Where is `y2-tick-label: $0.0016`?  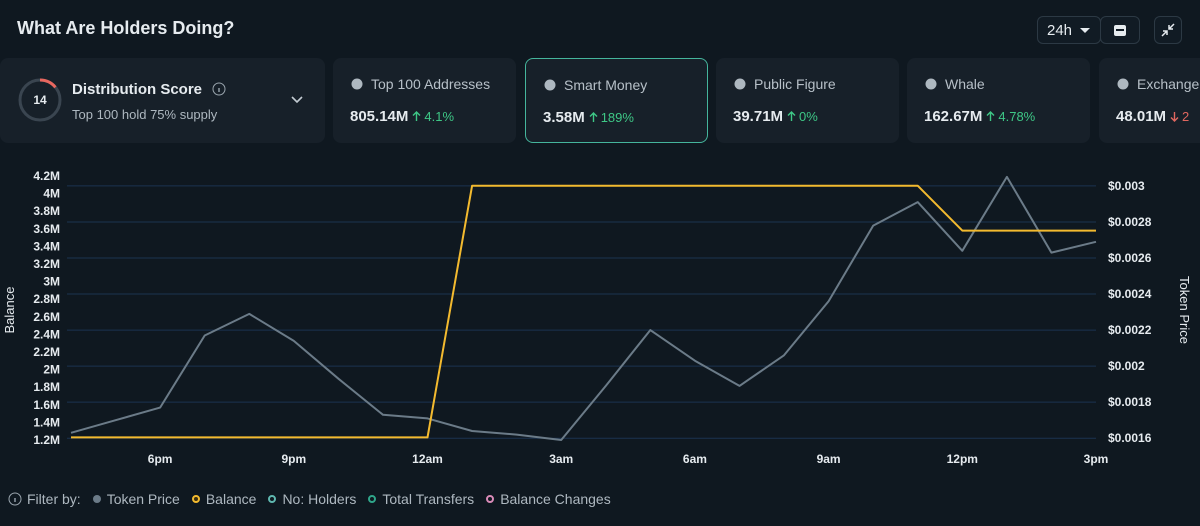 y2-tick-label: $0.0016 is located at coordinates (1130, 438).